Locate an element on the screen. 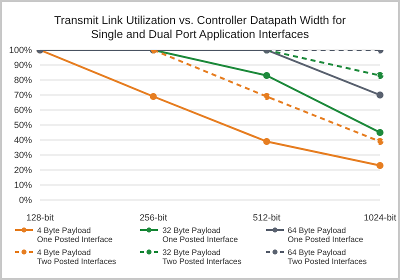  y-tick-label: 100% is located at coordinates (20, 50).